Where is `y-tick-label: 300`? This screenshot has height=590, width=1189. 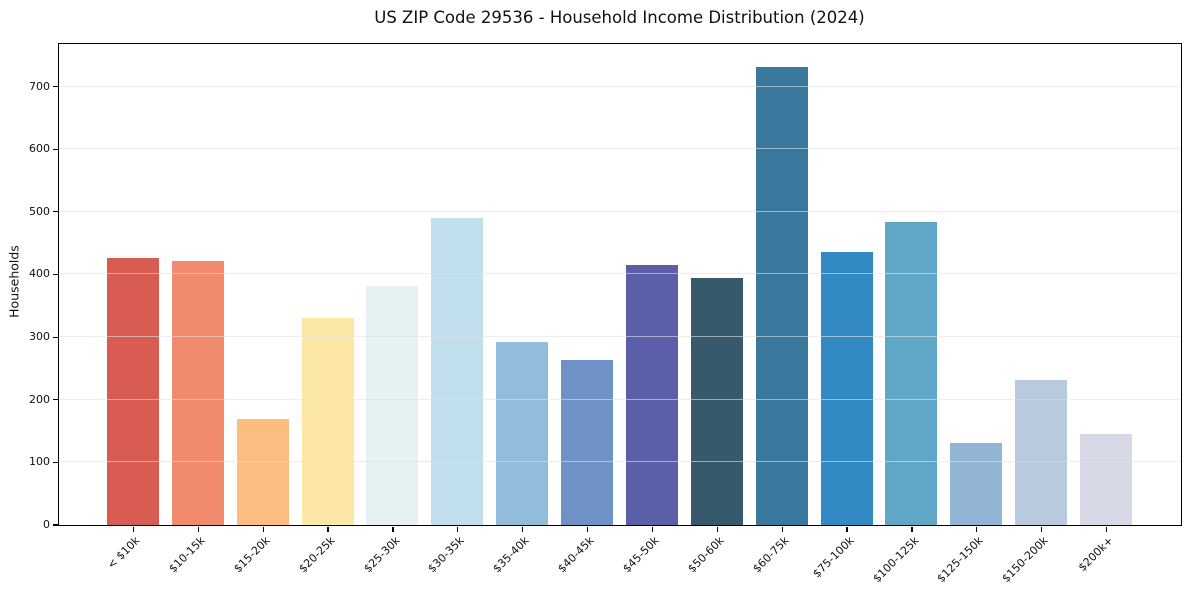
y-tick-label: 300 is located at coordinates (39, 337).